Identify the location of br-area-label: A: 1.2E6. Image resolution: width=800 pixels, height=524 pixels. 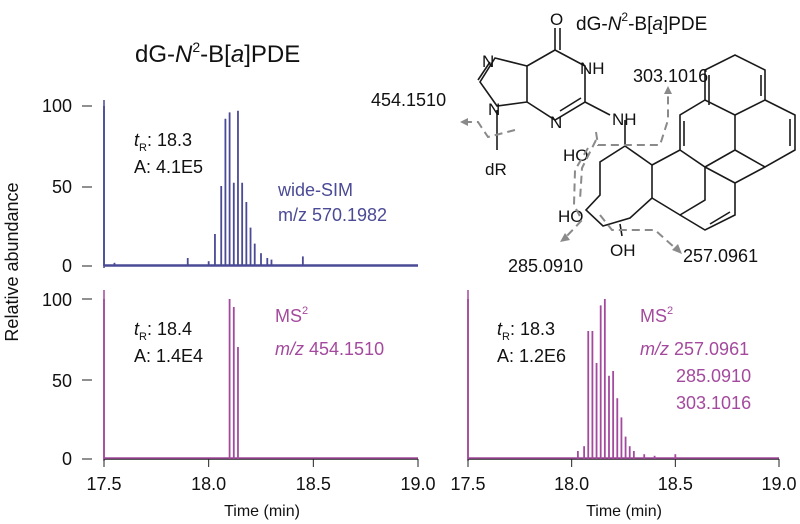
(531, 356).